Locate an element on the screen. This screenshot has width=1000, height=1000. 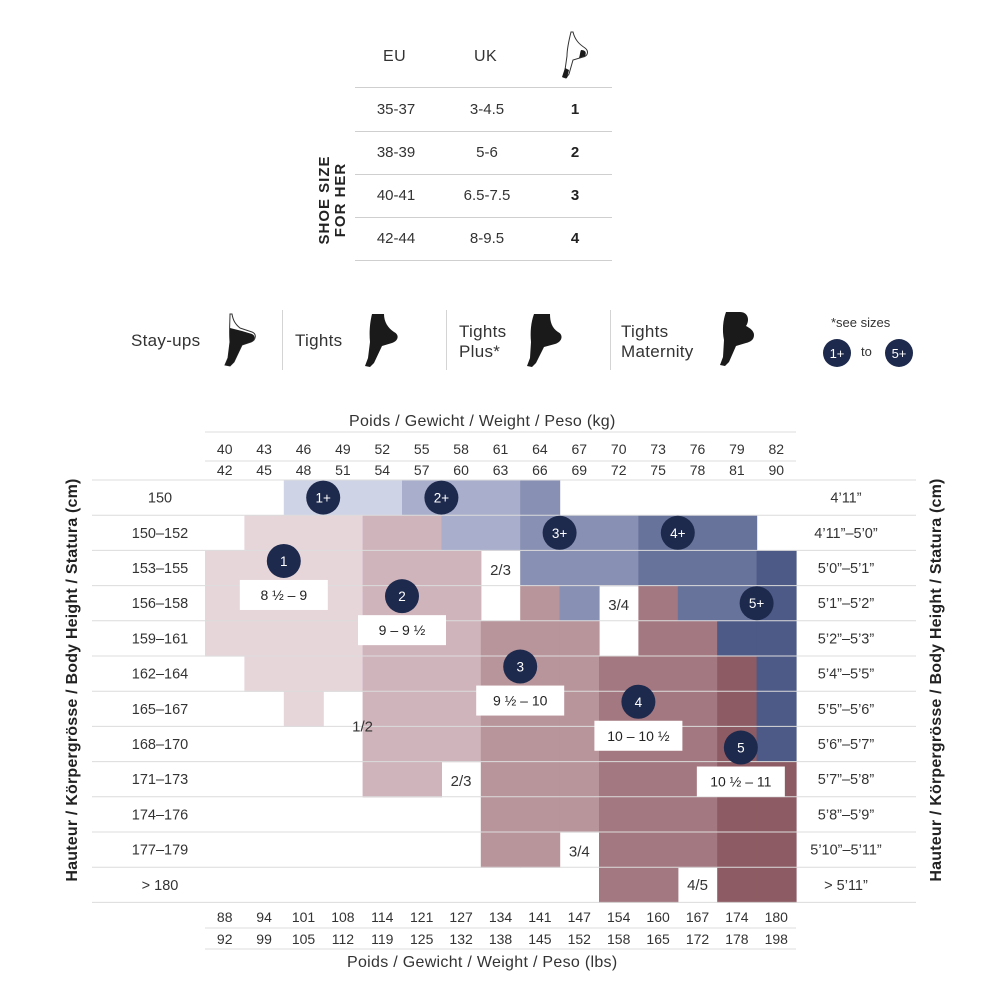
between-size-label: 3/4 is located at coordinates (579, 851).